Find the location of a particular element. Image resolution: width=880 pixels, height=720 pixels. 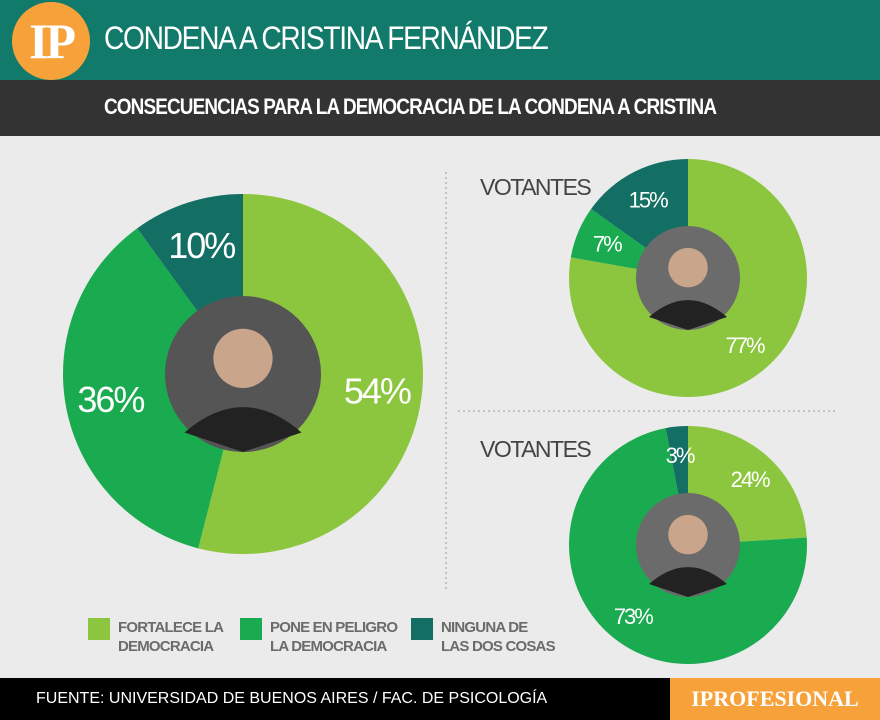

donut-1-label-2: 36% is located at coordinates (110, 399).